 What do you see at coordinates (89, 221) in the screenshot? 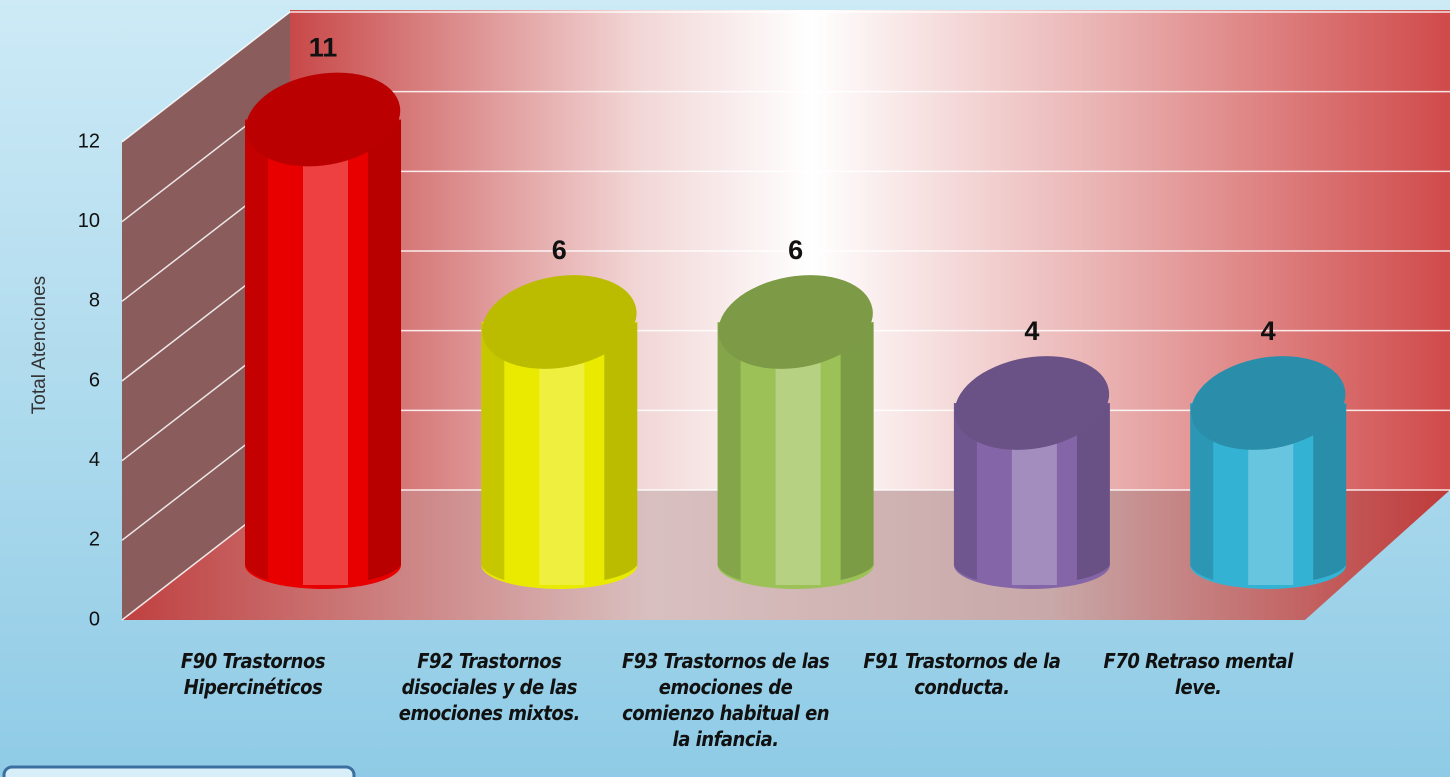
I see `y-tick-label: 10` at bounding box center [89, 221].